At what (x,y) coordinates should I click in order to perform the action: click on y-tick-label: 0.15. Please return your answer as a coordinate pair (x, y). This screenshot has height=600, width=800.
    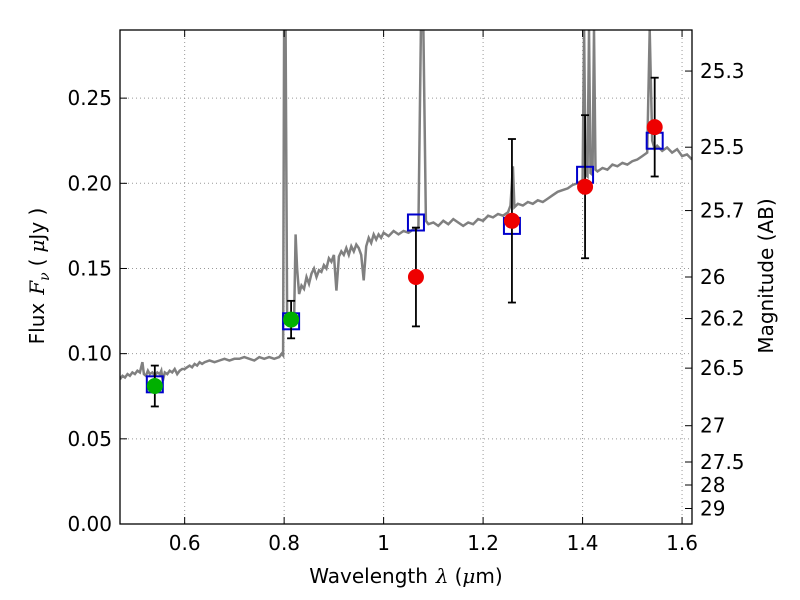
    Looking at the image, I should click on (89, 268).